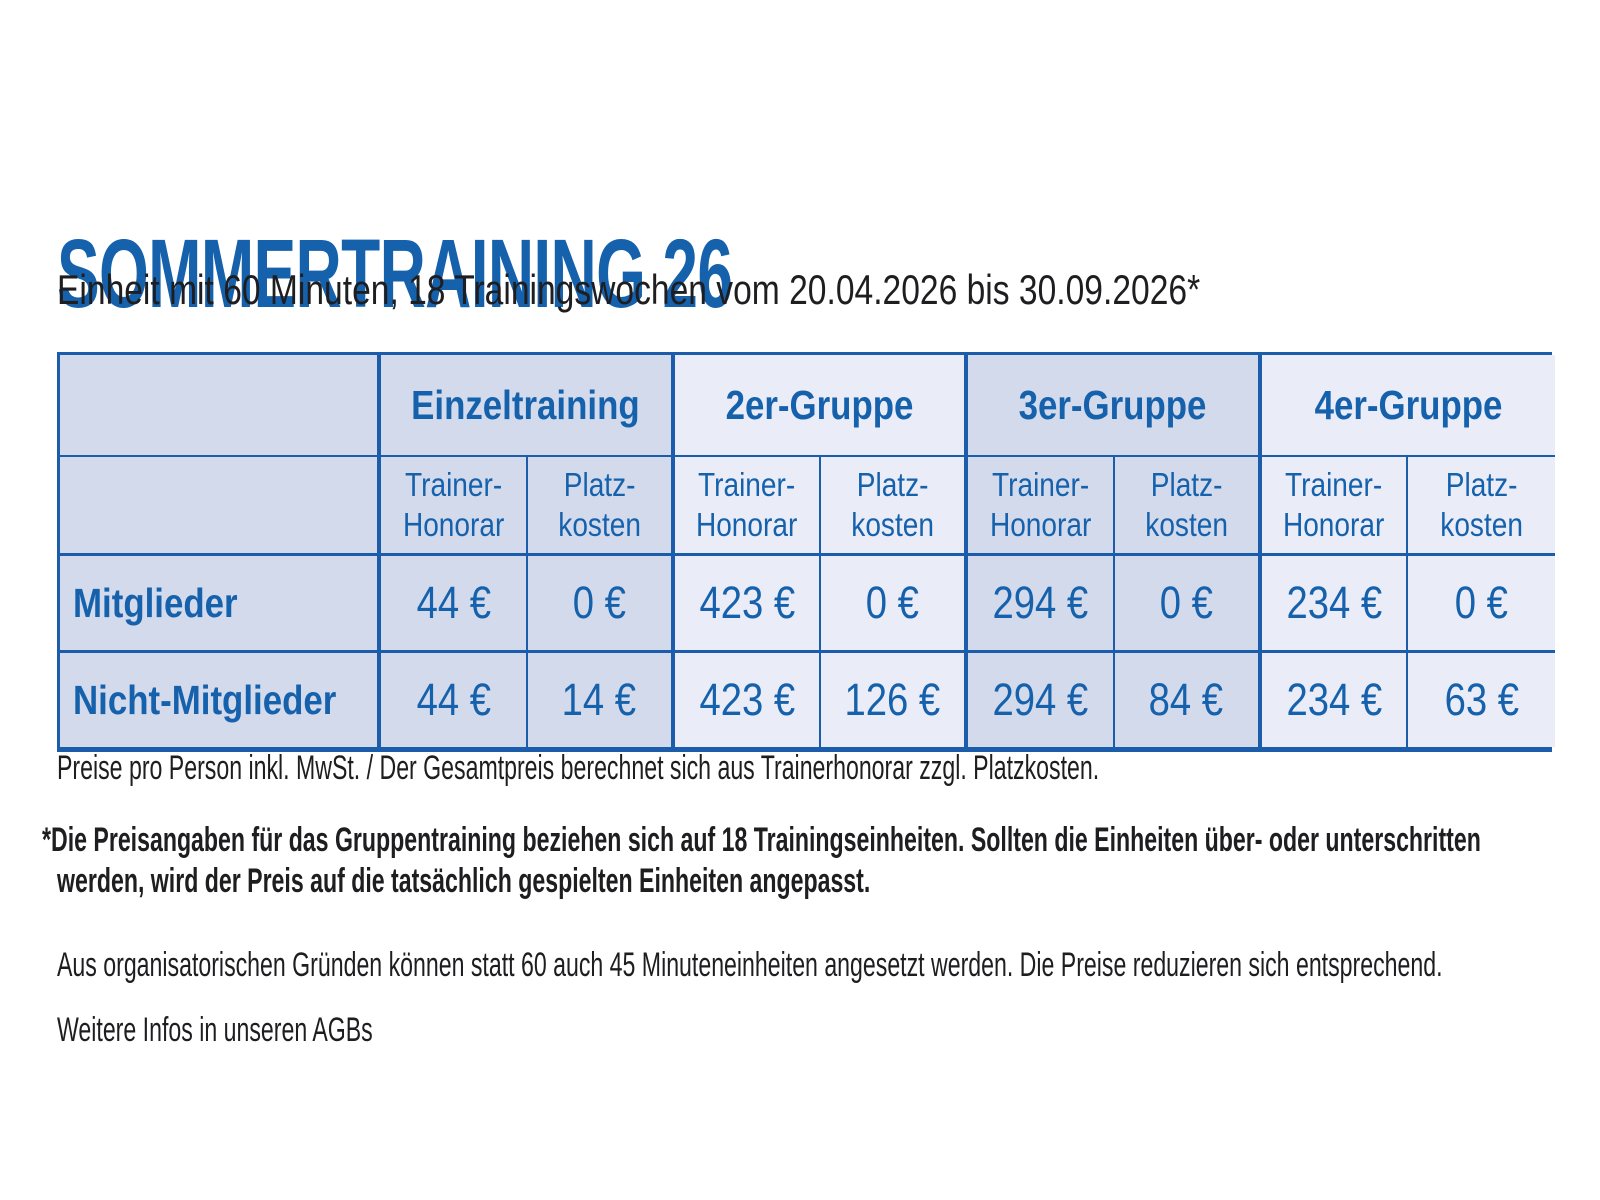 This screenshot has height=1200, width=1600. I want to click on price-cell: 63 €, so click(1481, 700).